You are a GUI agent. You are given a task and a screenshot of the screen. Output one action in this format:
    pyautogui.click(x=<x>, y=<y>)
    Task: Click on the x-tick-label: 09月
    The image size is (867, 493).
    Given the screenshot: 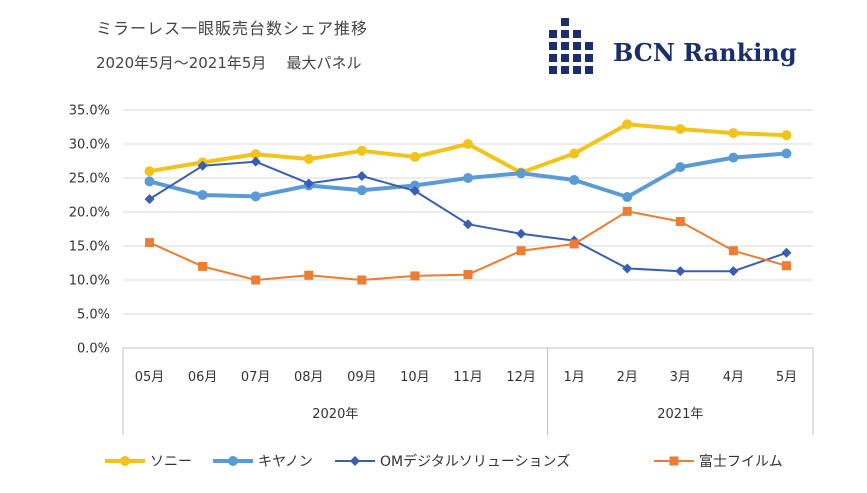 What is the action you would take?
    pyautogui.click(x=362, y=377)
    